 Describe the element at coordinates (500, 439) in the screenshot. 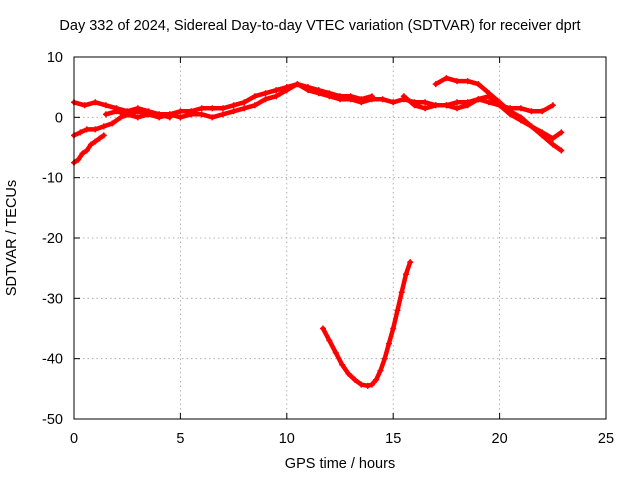

I see `x-tick-label: 20` at that location.